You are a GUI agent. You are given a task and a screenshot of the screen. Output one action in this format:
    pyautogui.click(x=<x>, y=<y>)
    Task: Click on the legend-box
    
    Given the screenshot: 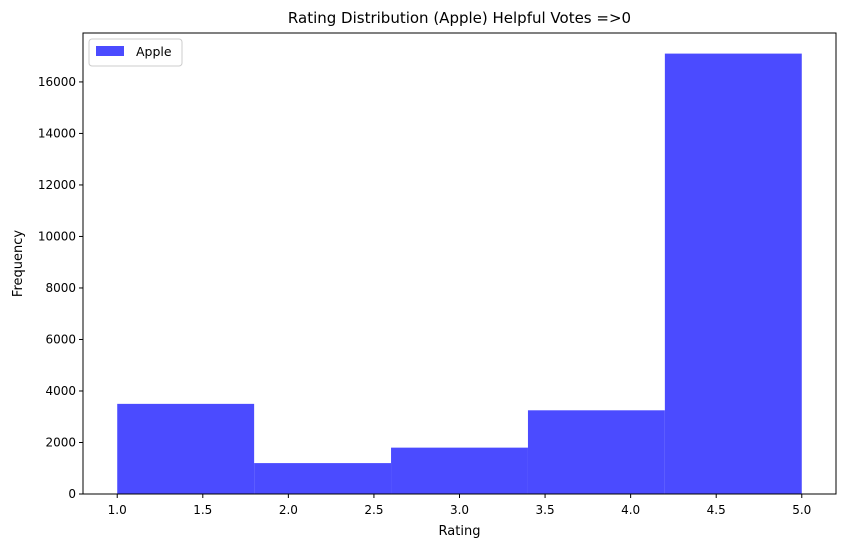 What is the action you would take?
    pyautogui.click(x=135, y=52)
    